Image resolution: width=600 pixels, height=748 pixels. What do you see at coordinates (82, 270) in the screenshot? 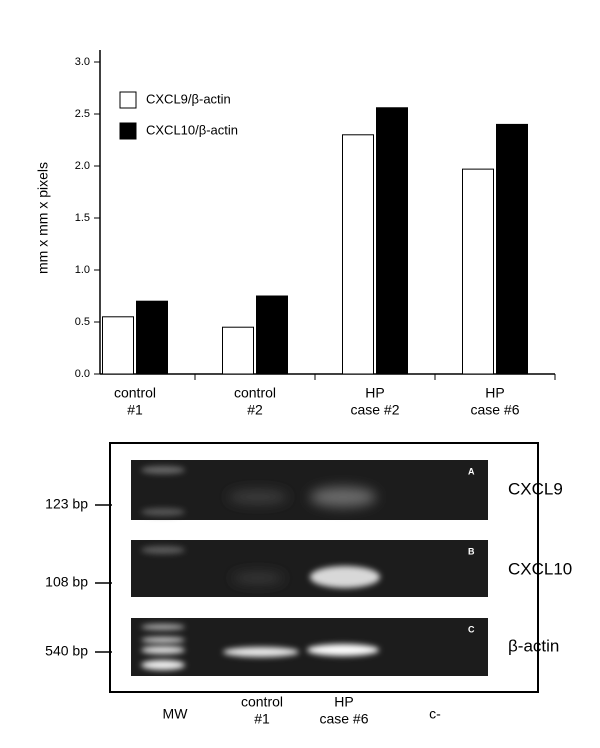
I see `y-tick-label: 1.0` at bounding box center [82, 270].